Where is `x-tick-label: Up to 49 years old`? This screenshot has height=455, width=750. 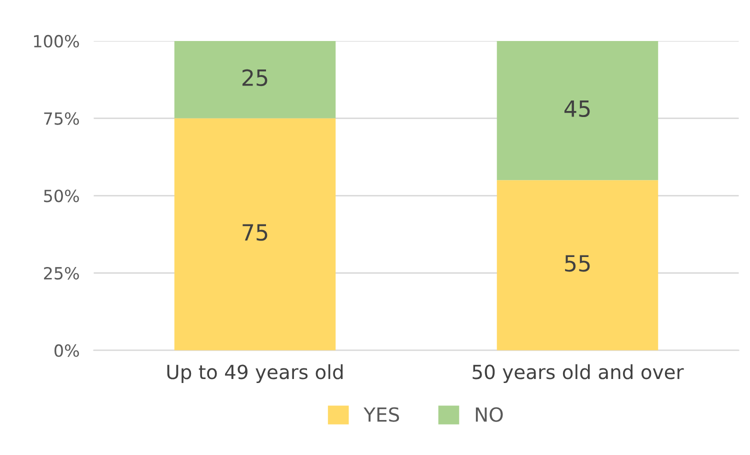
x-tick-label: Up to 49 years old is located at coordinates (255, 374).